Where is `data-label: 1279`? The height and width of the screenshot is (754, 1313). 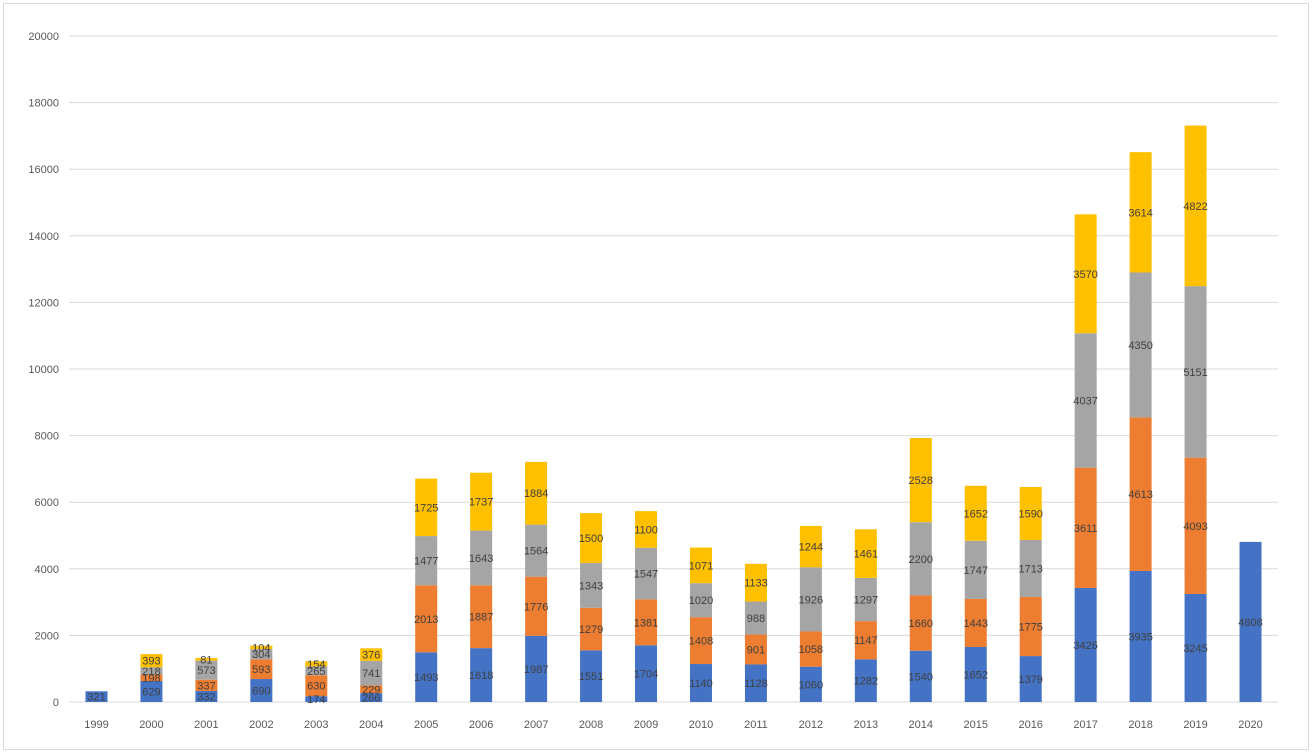 data-label: 1279 is located at coordinates (591, 630).